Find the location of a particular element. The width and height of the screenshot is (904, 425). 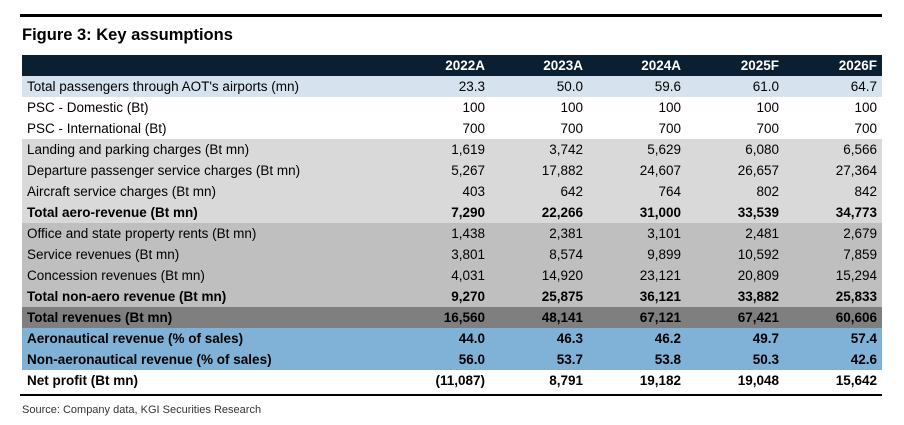

value-cell: 7,290 is located at coordinates (441, 212).